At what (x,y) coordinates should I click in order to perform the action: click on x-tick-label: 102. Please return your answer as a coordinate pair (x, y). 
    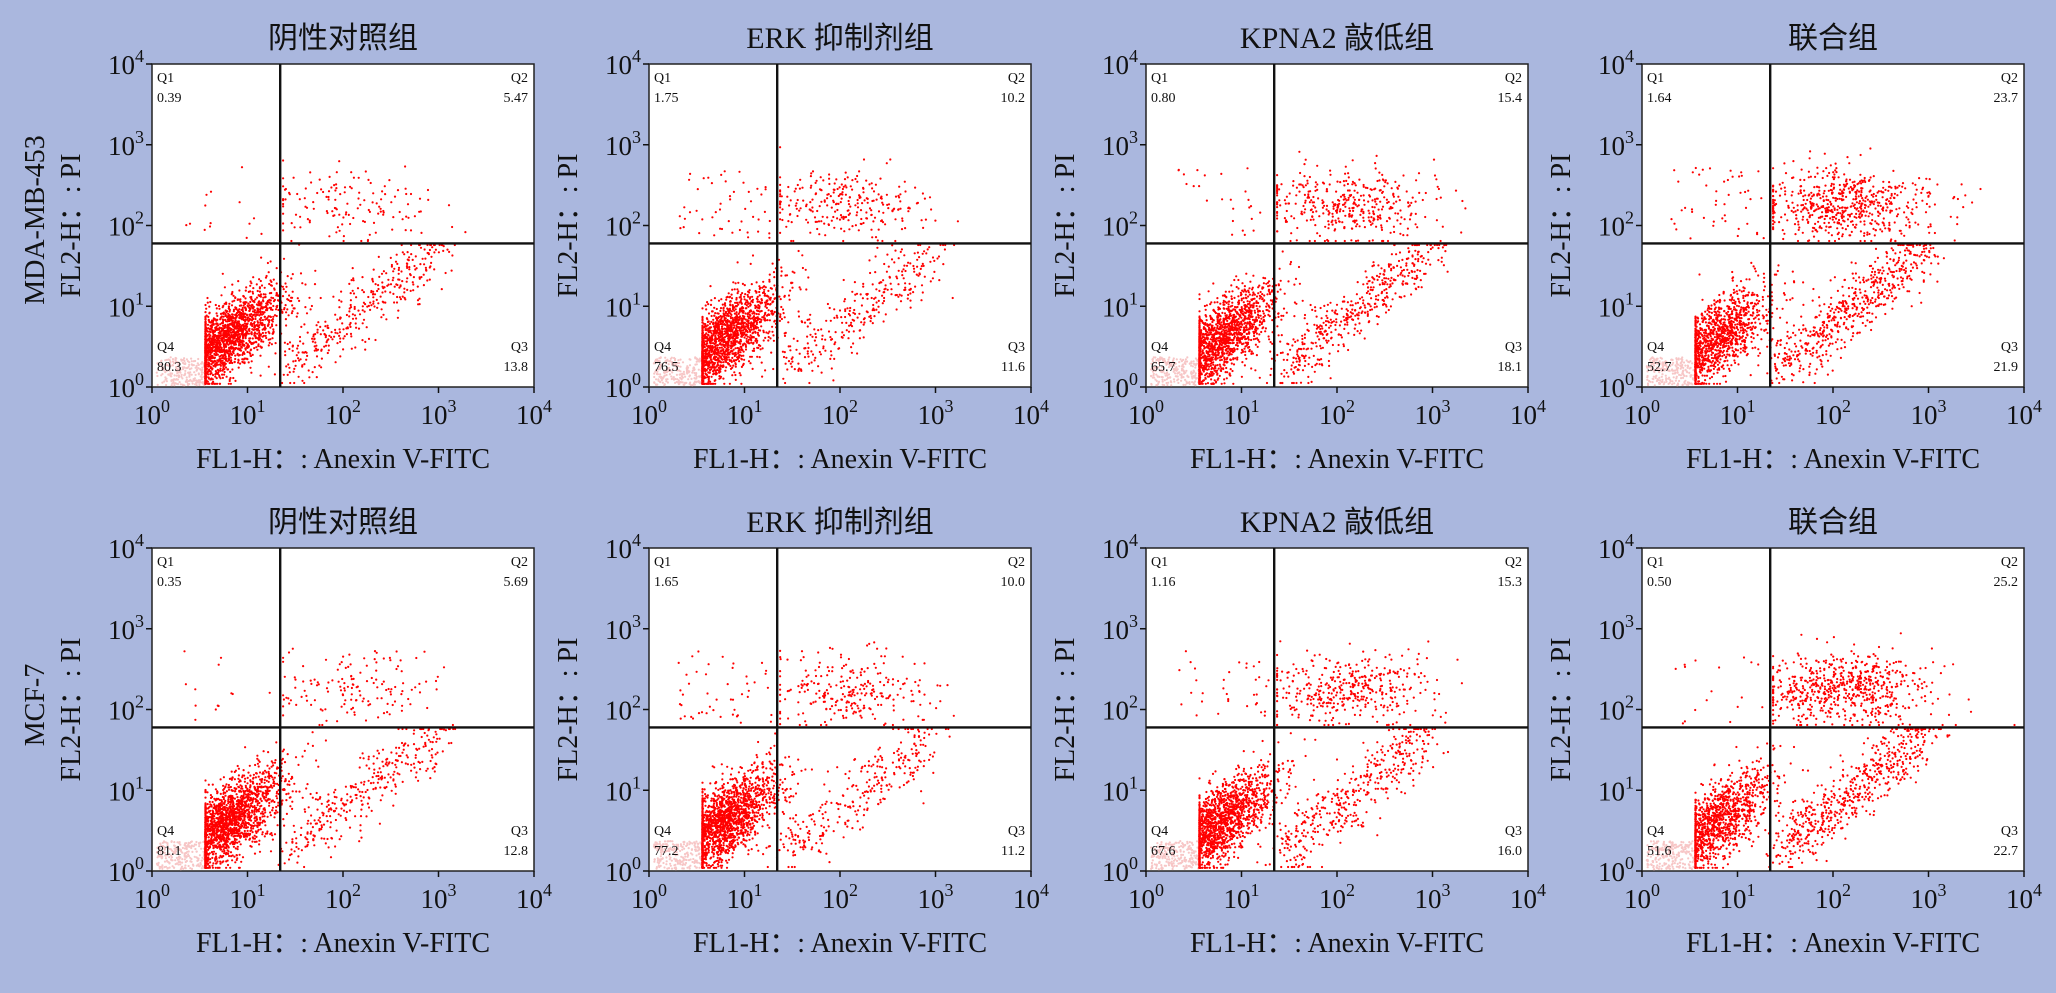
    Looking at the image, I should click on (343, 413).